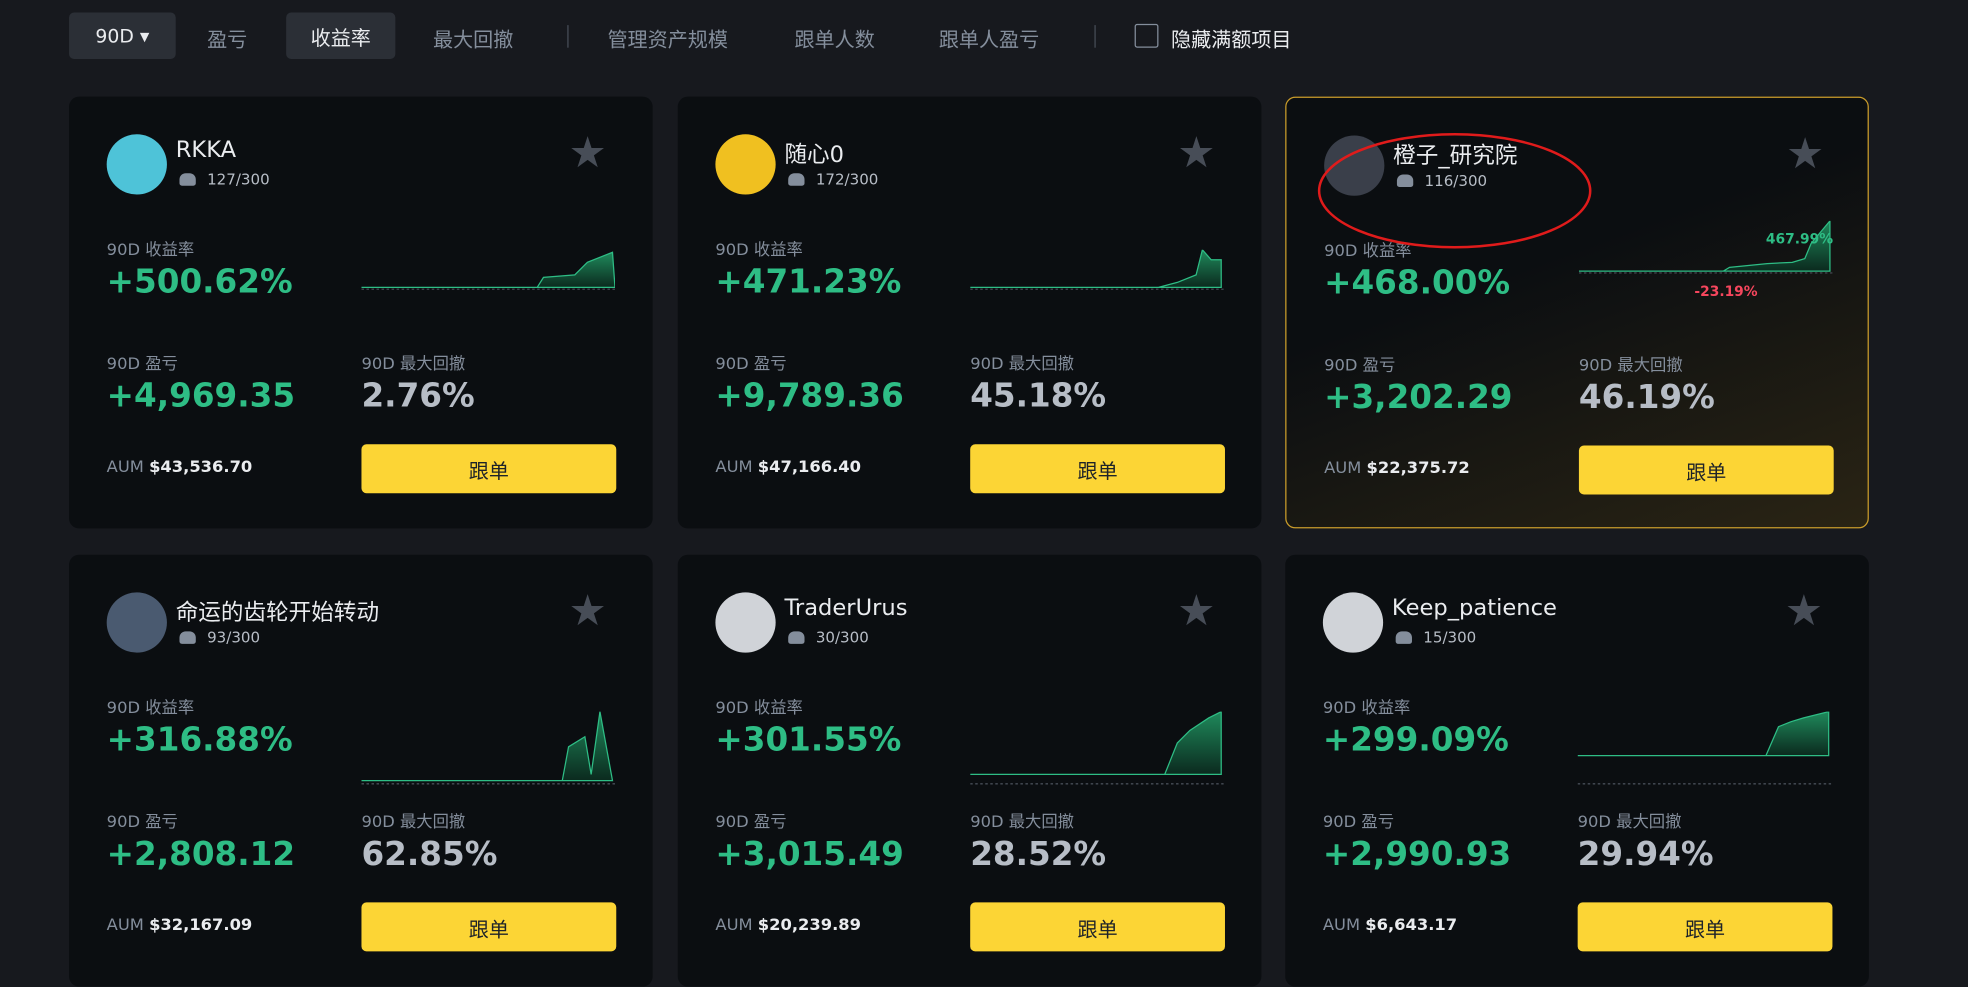  What do you see at coordinates (277, 613) in the screenshot?
I see `trader-name: 命运的齿轮开始转动` at bounding box center [277, 613].